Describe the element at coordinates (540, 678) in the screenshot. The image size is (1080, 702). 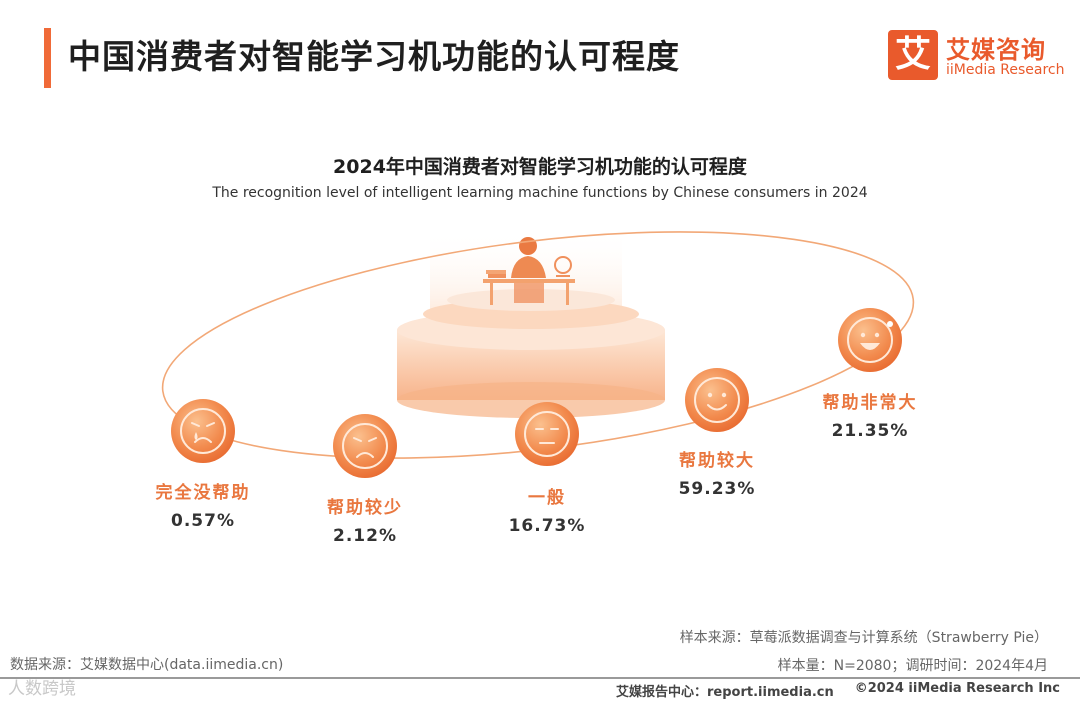
I see `footer-divider` at that location.